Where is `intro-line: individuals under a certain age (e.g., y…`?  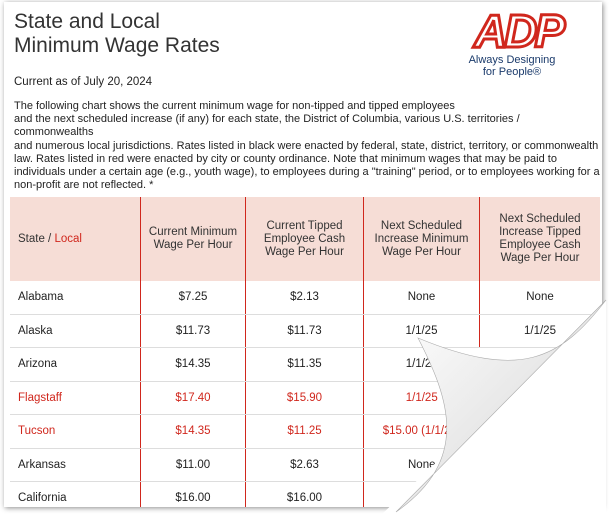
intro-line: individuals under a certain age (e.g., y… is located at coordinates (307, 172).